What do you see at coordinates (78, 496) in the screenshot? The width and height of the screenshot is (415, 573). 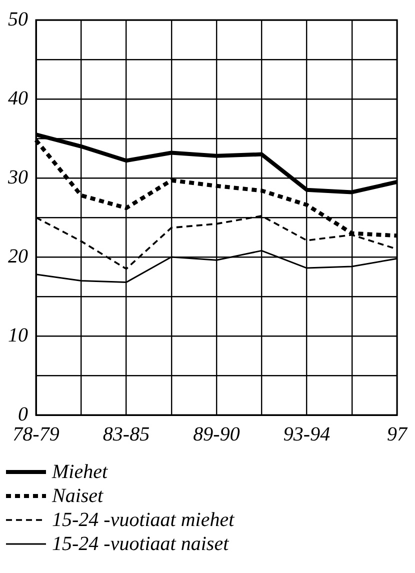 I see `legend-label: Naiset` at bounding box center [78, 496].